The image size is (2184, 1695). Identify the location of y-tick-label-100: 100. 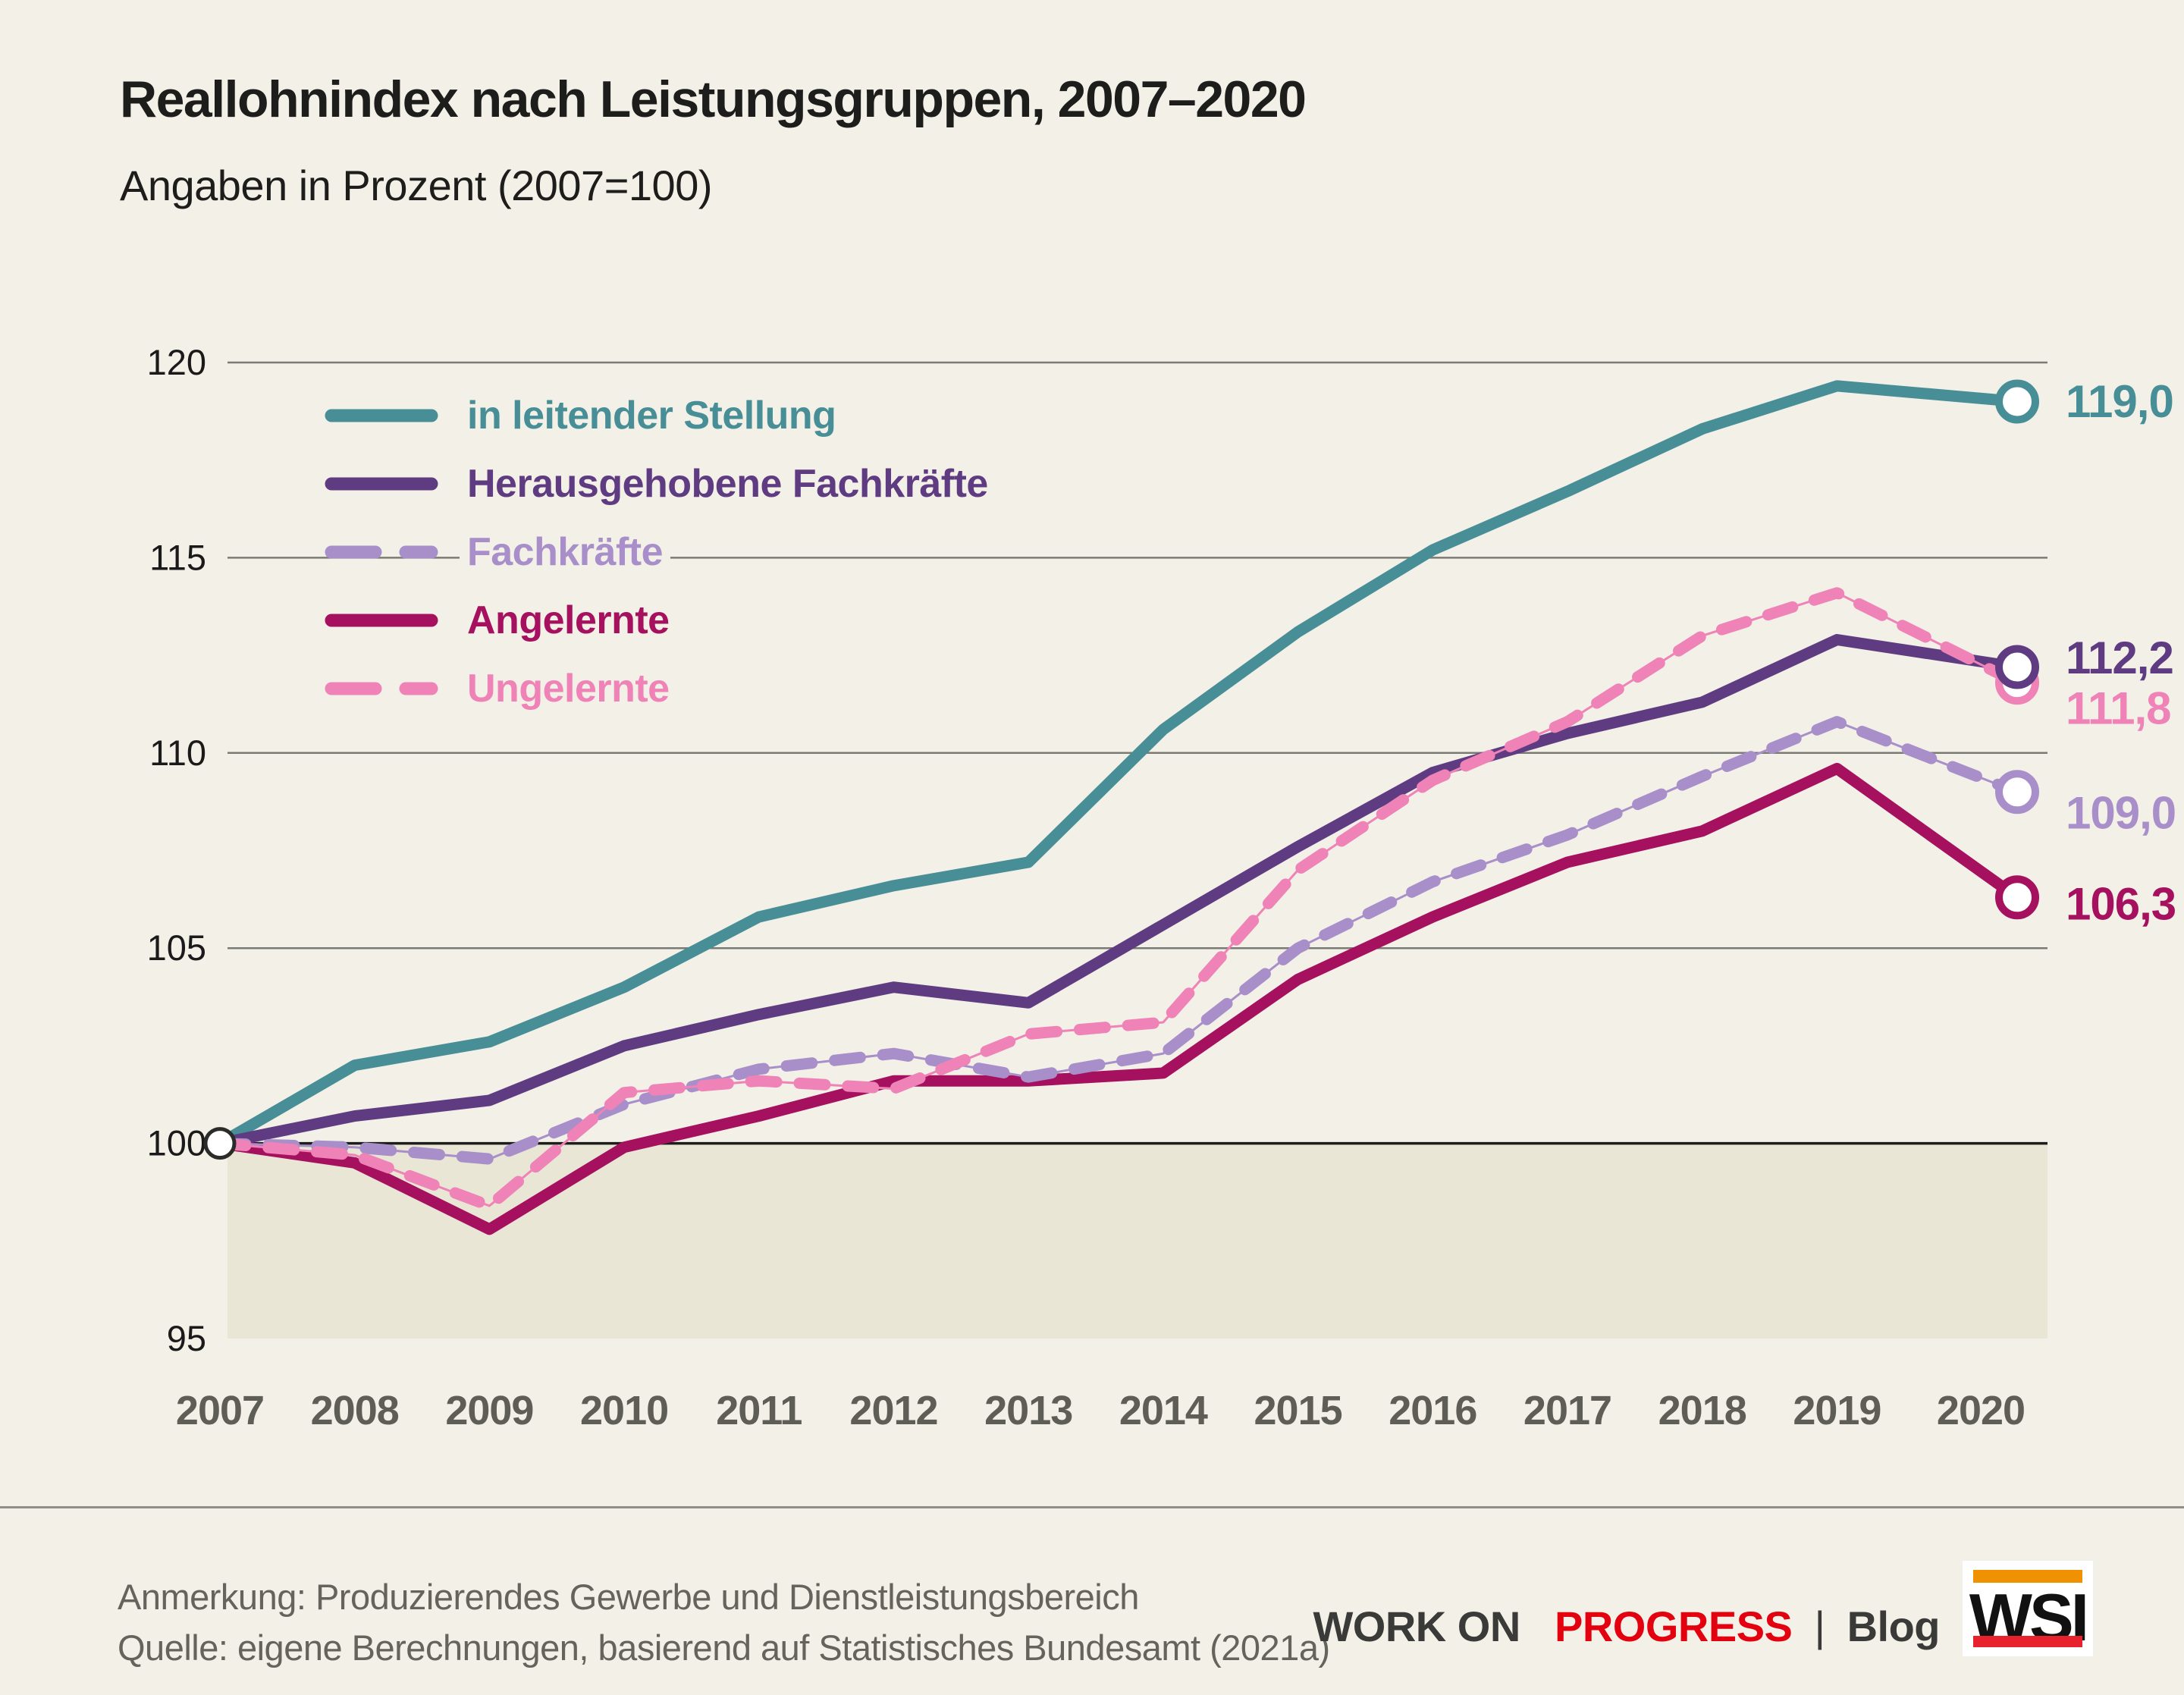
(176, 1143).